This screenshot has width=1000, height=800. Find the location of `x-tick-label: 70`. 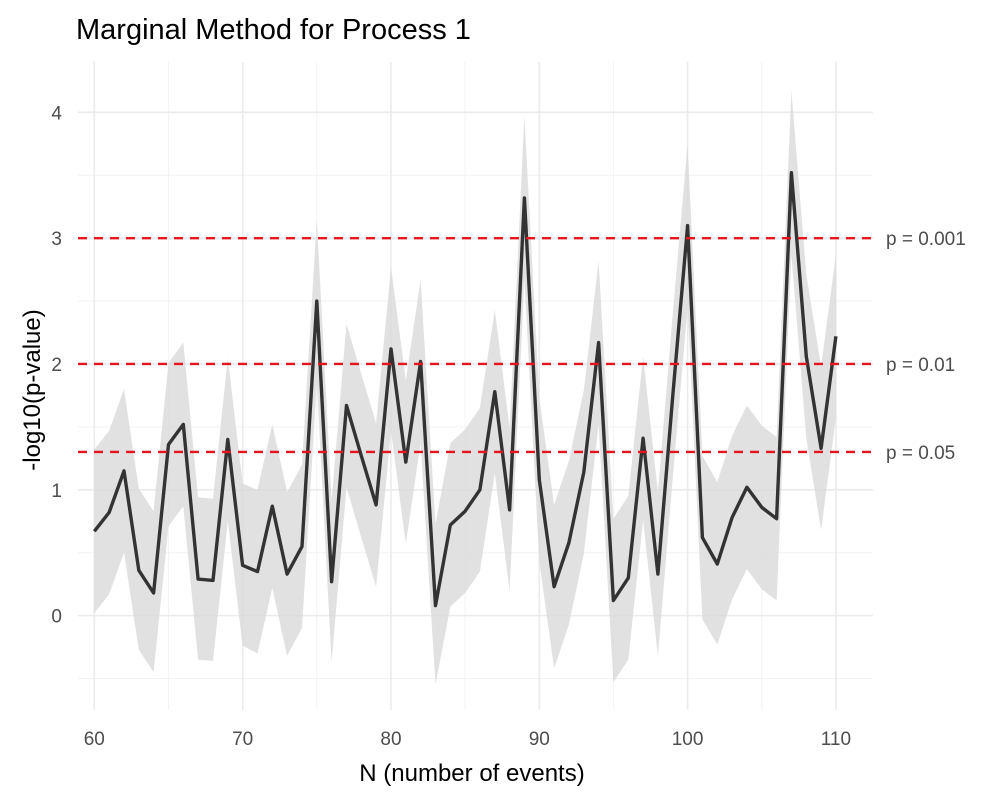

x-tick-label: 70 is located at coordinates (242, 739).